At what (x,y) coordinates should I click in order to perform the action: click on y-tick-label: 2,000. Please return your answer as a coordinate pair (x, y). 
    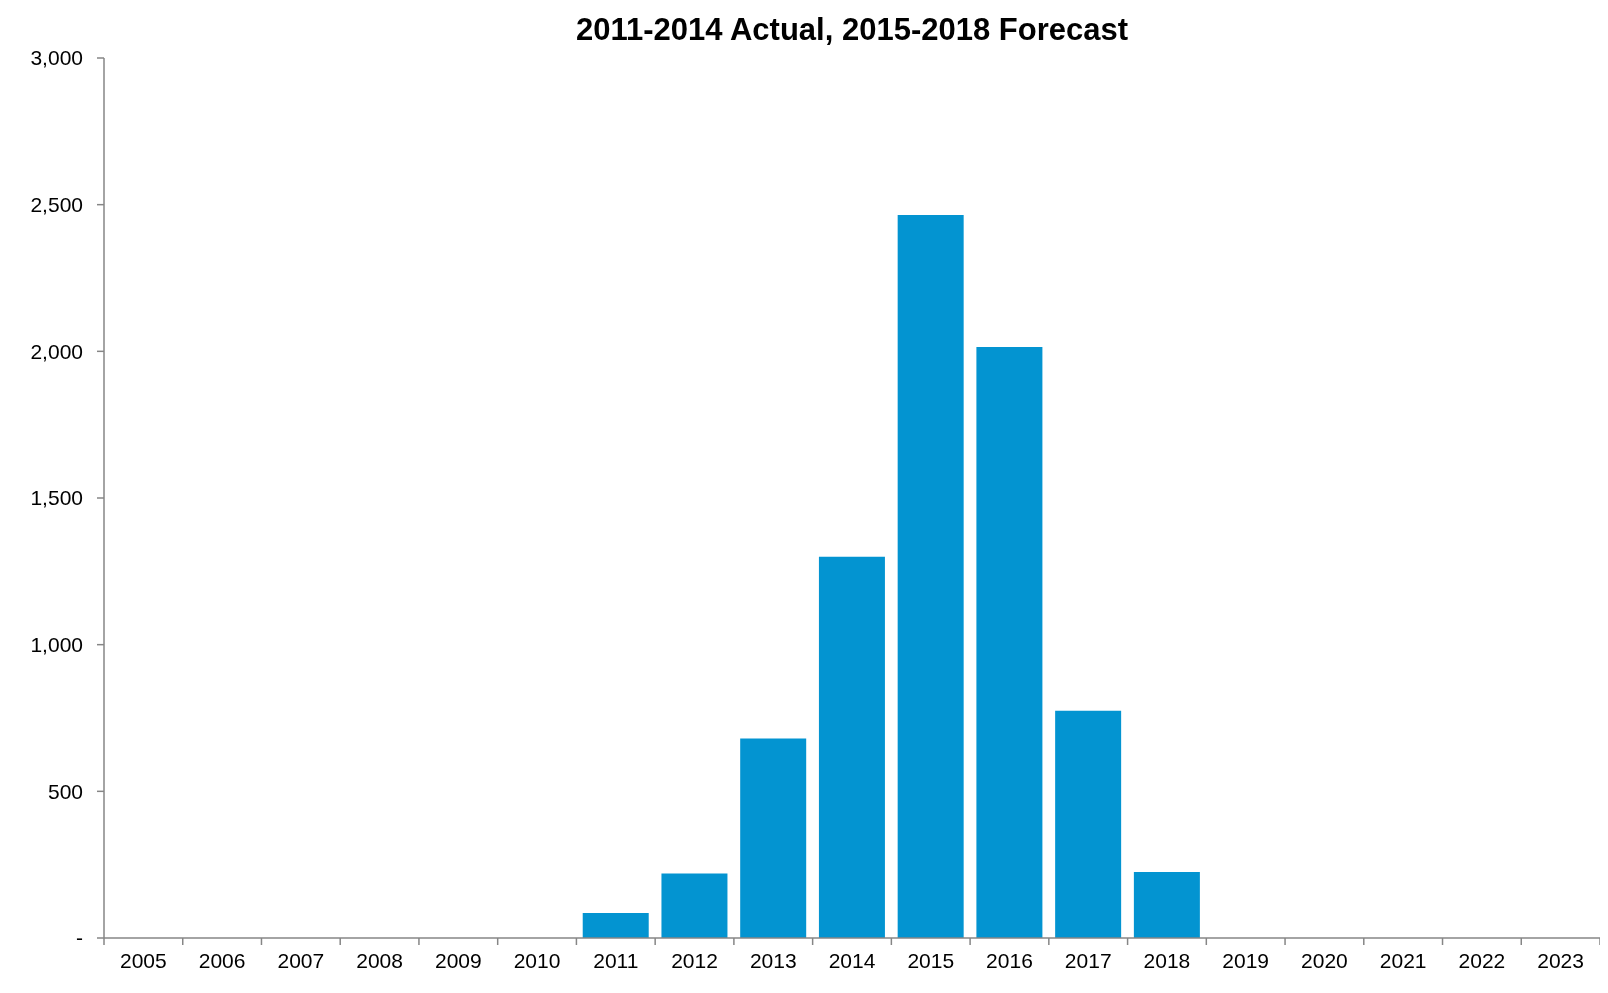
    Looking at the image, I should click on (56, 351).